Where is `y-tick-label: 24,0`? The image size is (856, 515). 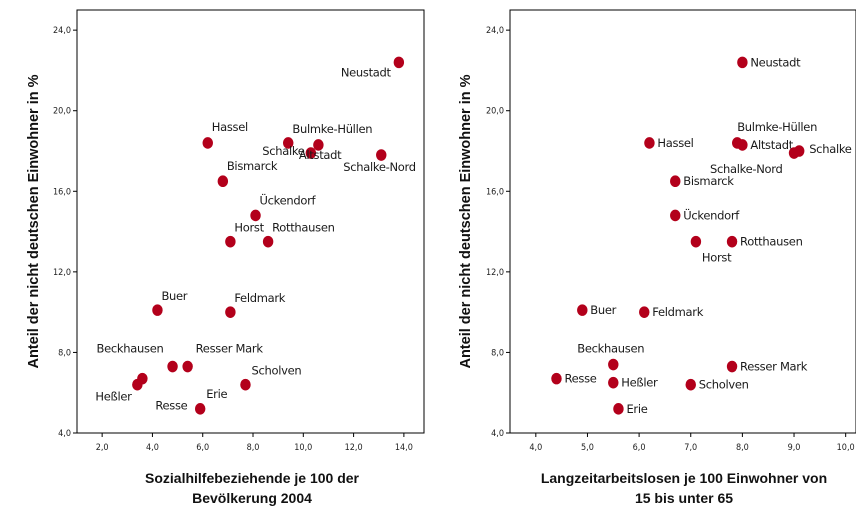
y-tick-label: 24,0 is located at coordinates (62, 31).